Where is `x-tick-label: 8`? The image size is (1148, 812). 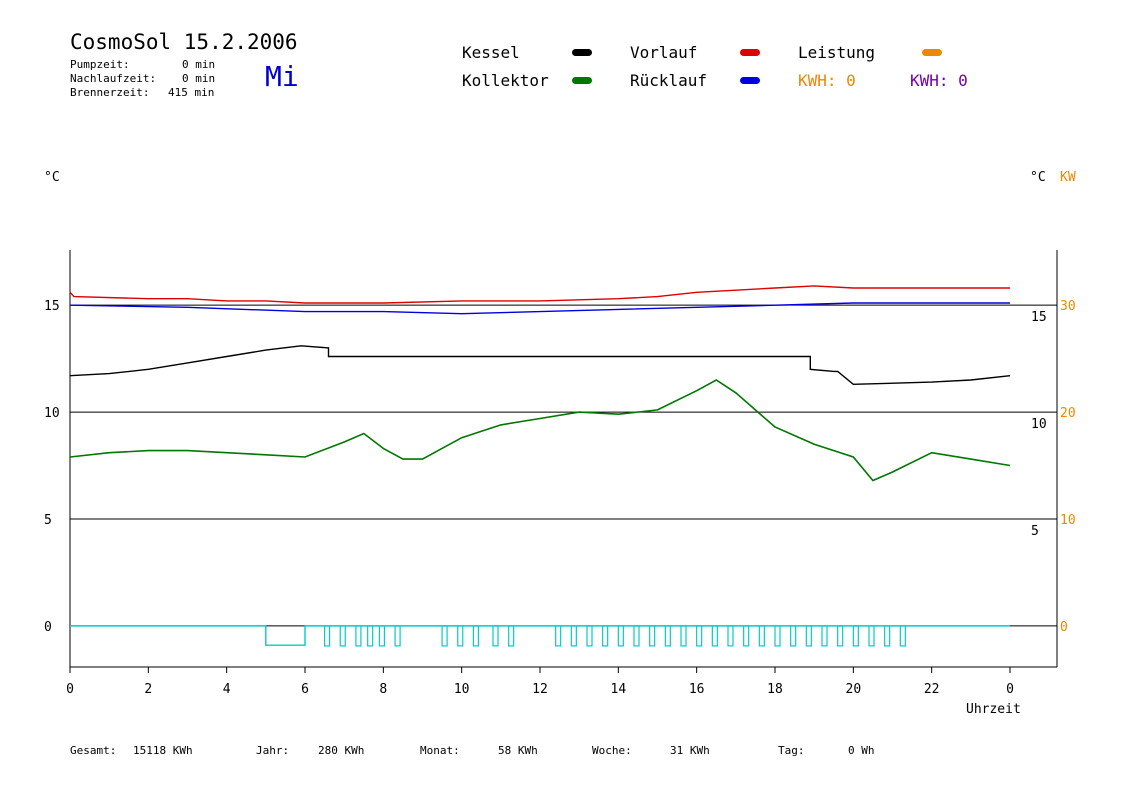 x-tick-label: 8 is located at coordinates (383, 689).